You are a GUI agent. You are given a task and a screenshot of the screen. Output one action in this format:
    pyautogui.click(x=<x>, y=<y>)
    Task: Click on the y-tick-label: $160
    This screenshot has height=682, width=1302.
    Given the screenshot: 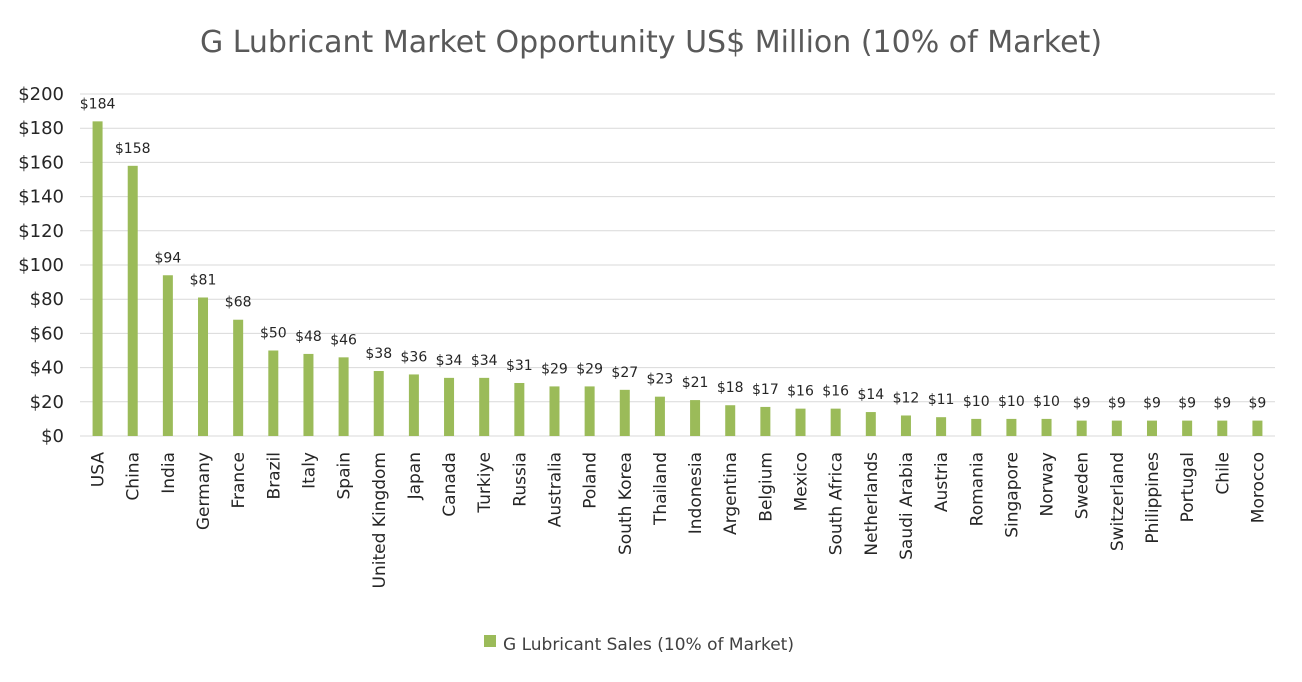 What is the action you would take?
    pyautogui.click(x=41, y=162)
    